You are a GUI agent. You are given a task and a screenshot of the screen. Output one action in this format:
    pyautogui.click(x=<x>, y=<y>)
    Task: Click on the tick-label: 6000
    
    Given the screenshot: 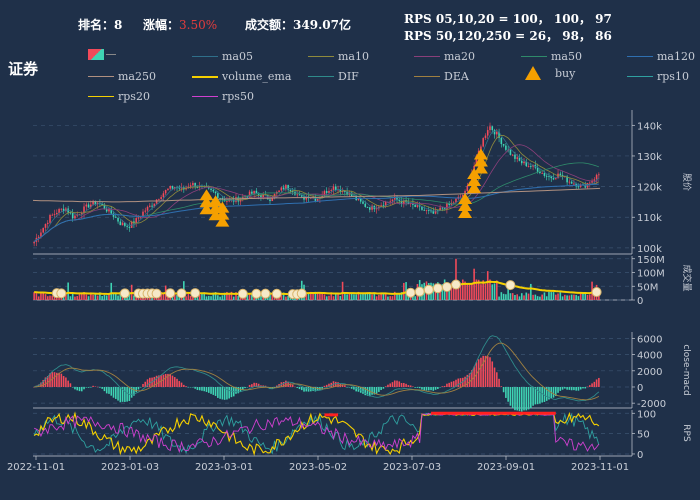 What is the action you would take?
    pyautogui.click(x=649, y=339)
    